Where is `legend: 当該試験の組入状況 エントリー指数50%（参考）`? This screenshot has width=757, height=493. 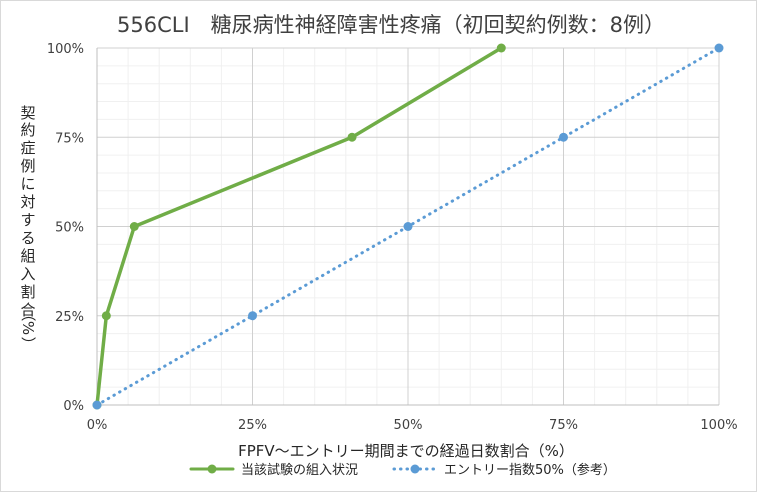
legend: 当該試験の組入状況 エントリー指数50%（参考） is located at coordinates (402, 470).